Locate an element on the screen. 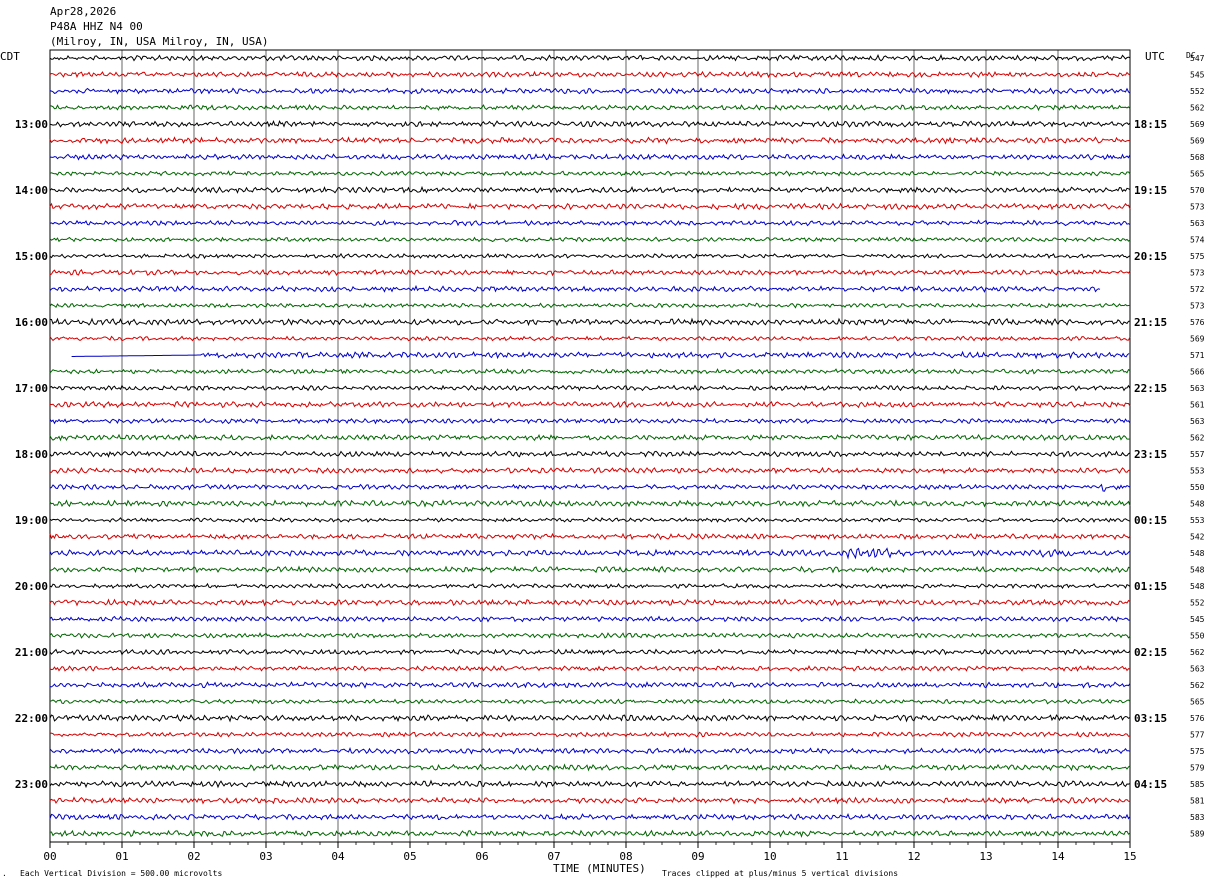 This screenshot has height=886, width=1210. x-tick-label-14: 14 is located at coordinates (1058, 856).